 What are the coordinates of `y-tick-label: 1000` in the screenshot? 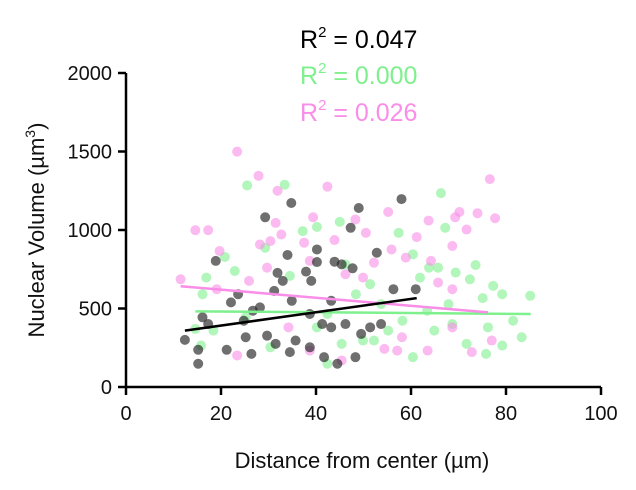 It's located at (90, 231).